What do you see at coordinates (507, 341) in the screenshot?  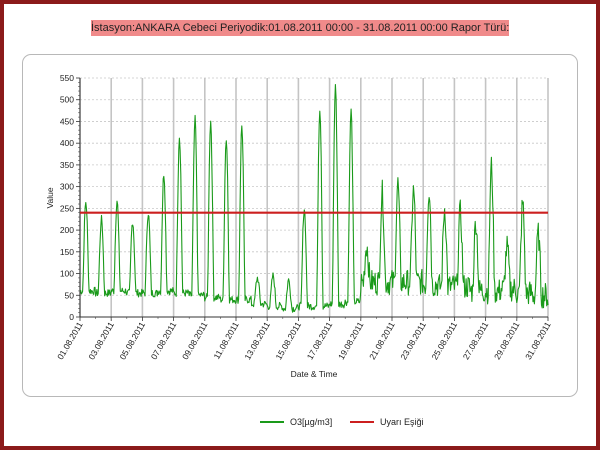 I see `x-tick-label: 29.08.2011` at bounding box center [507, 341].